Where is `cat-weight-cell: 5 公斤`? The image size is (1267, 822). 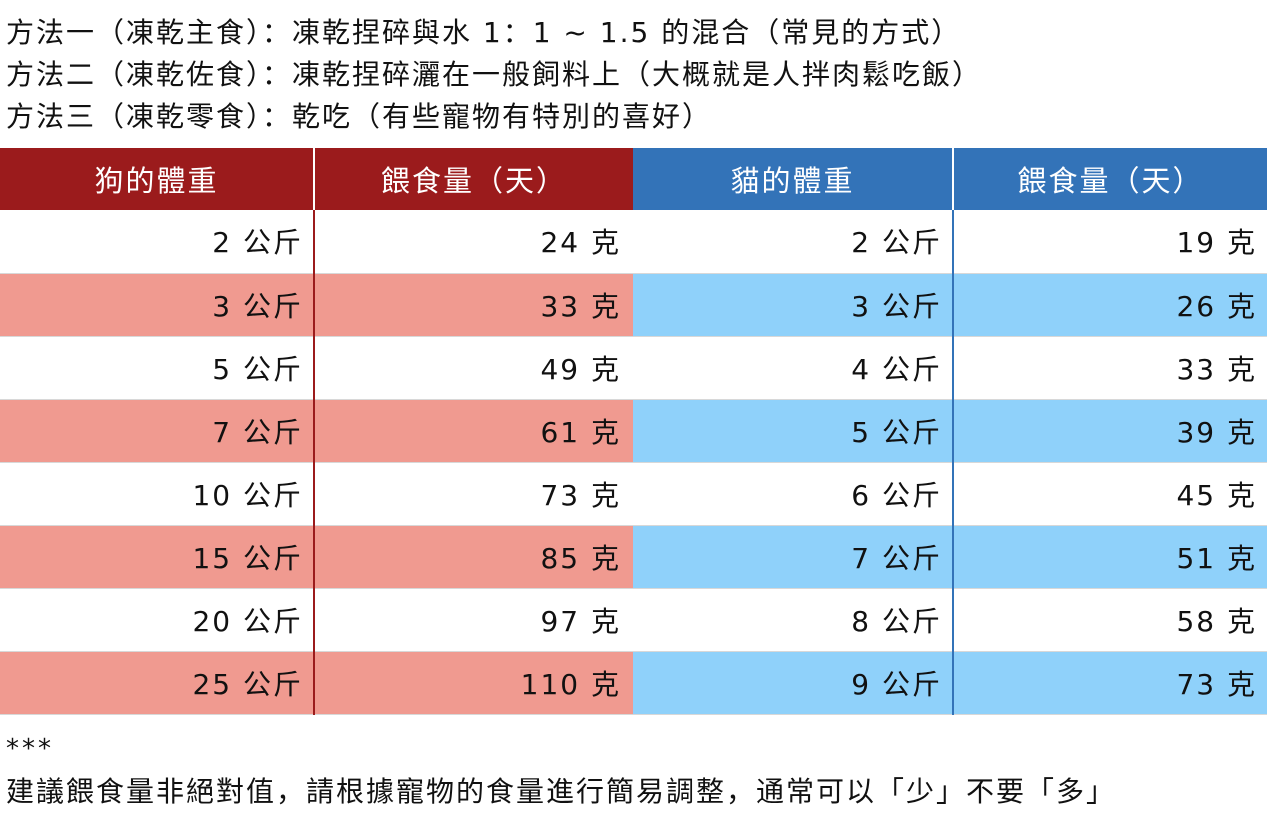
cat-weight-cell: 5 公斤 is located at coordinates (793, 431).